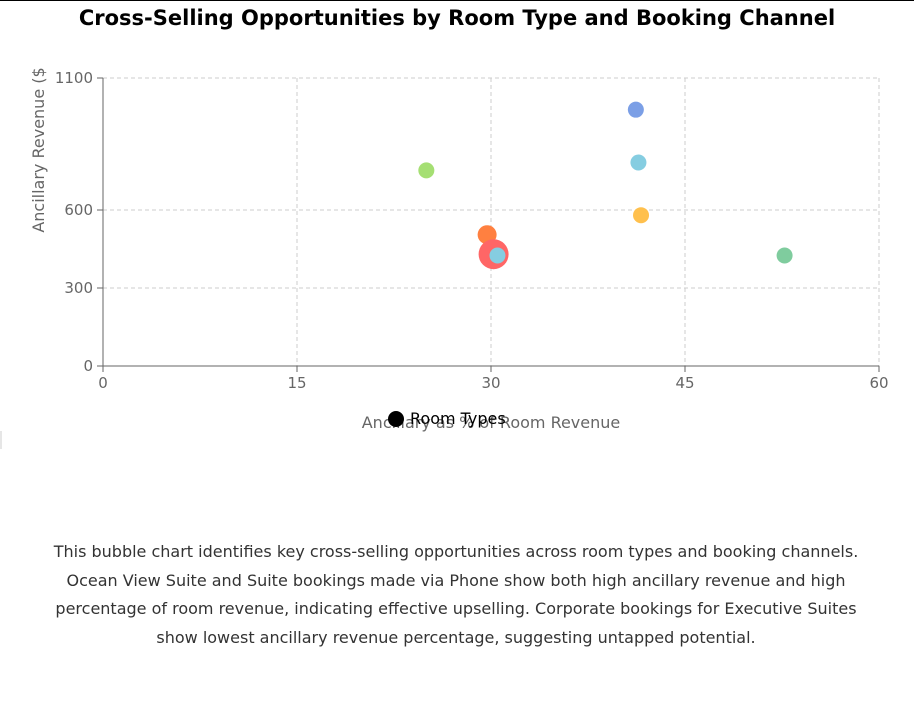  I want to click on legend-marker, so click(396, 419).